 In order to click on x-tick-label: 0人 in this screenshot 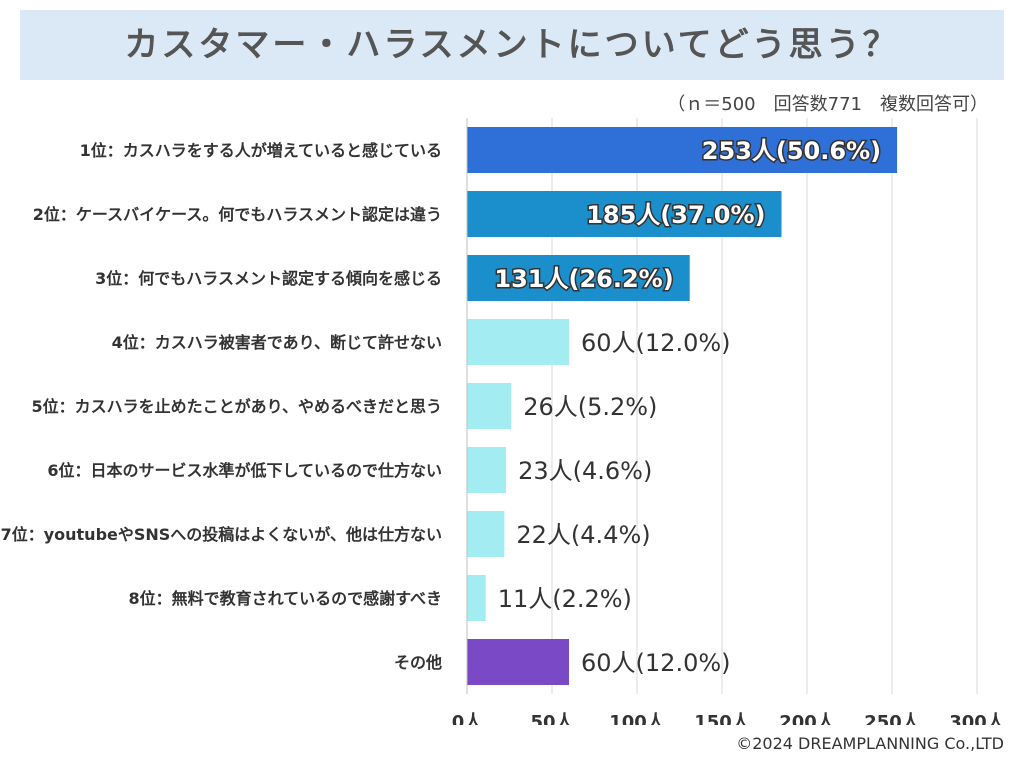, I will do `click(468, 718)`.